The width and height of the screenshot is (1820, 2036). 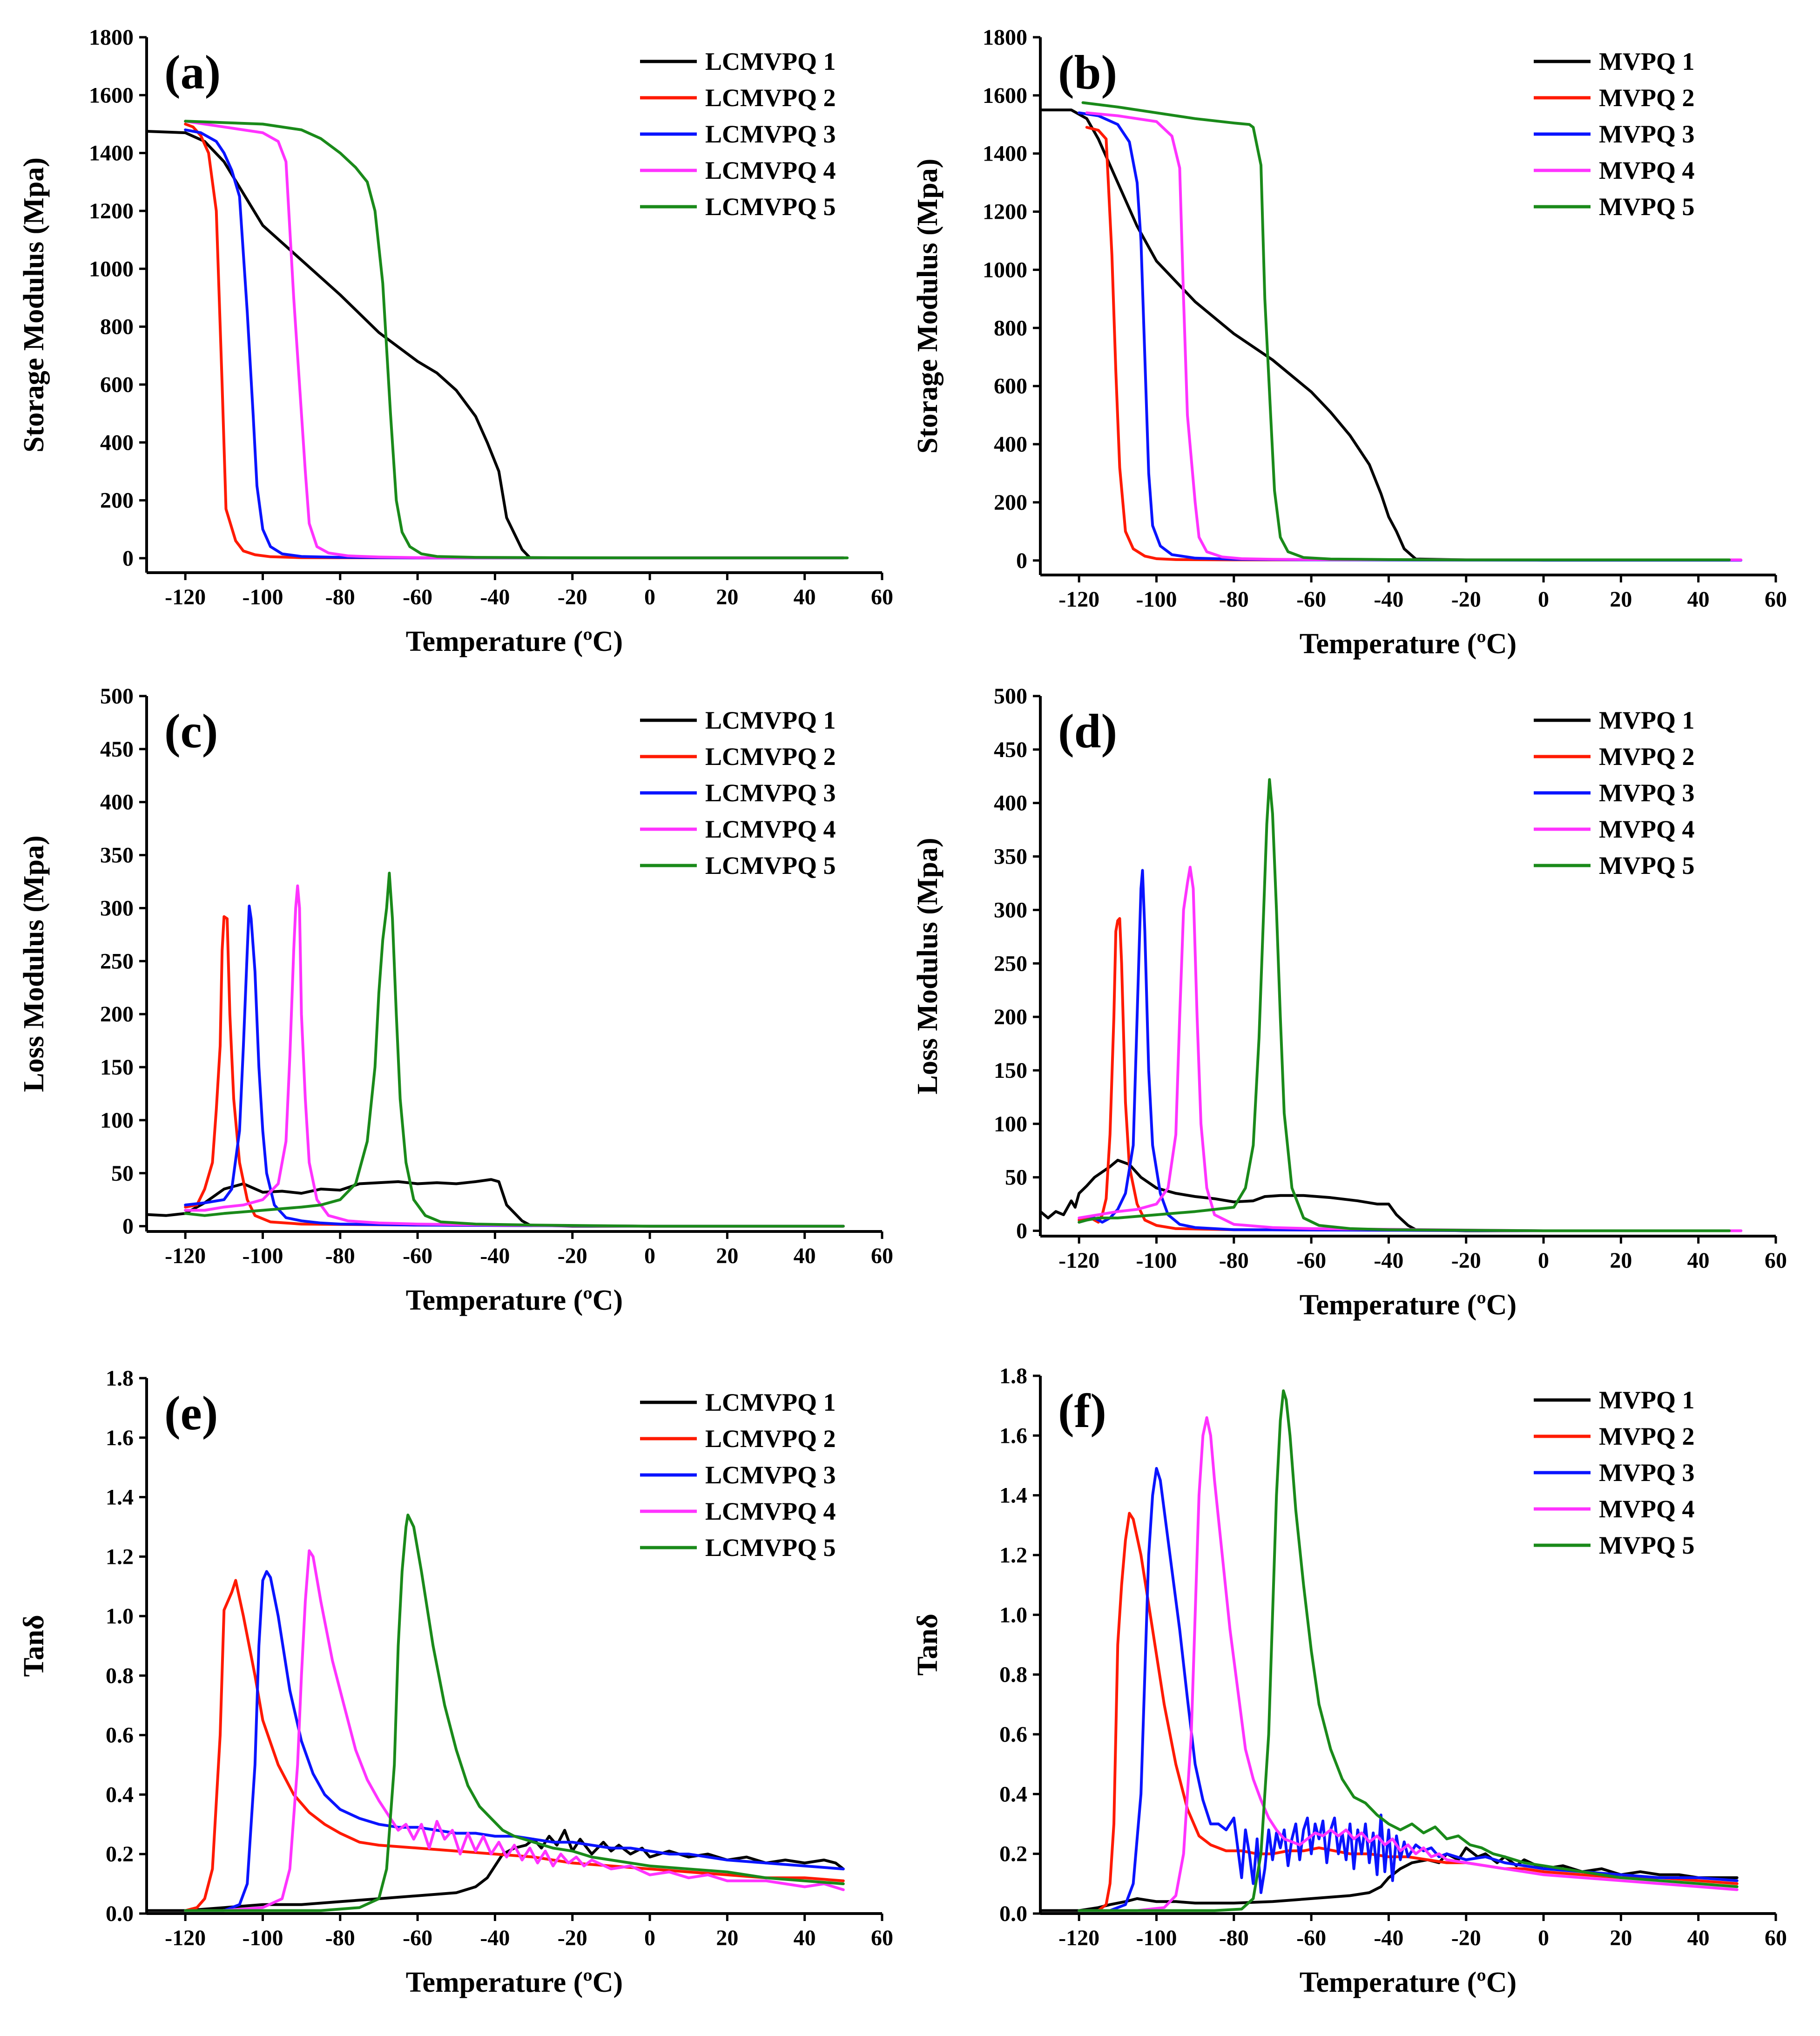 What do you see at coordinates (120, 1854) in the screenshot?
I see `y-tick-label: 0.2` at bounding box center [120, 1854].